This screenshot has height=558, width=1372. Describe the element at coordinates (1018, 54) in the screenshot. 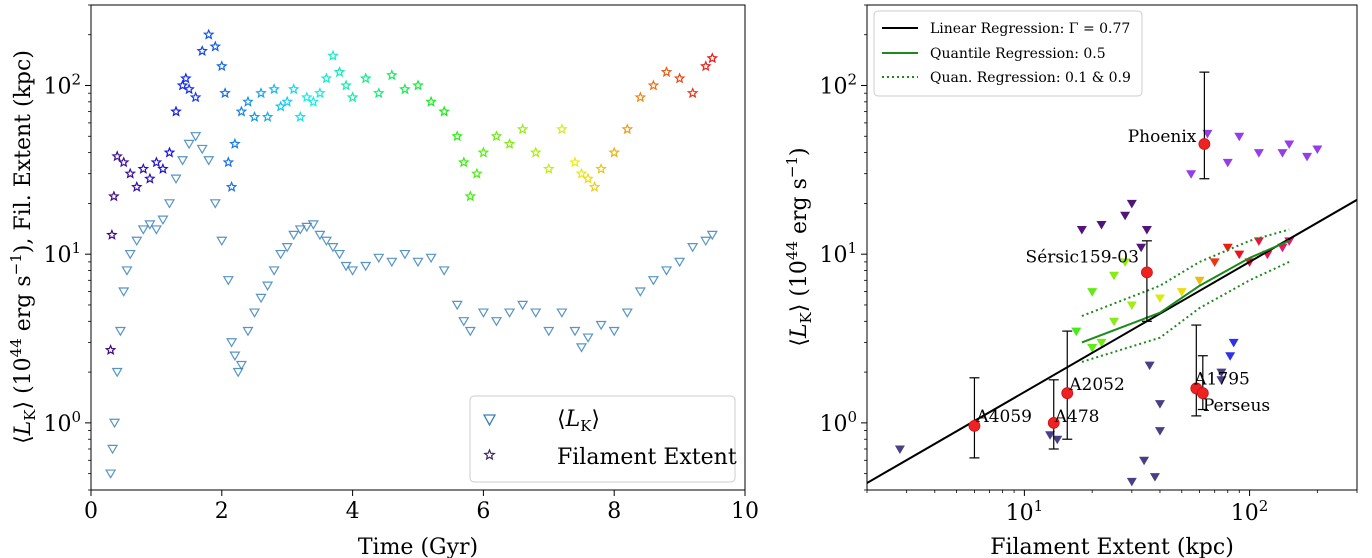

I see `right-legend-label-quantile: Quantile Regression: 0.5` at that location.